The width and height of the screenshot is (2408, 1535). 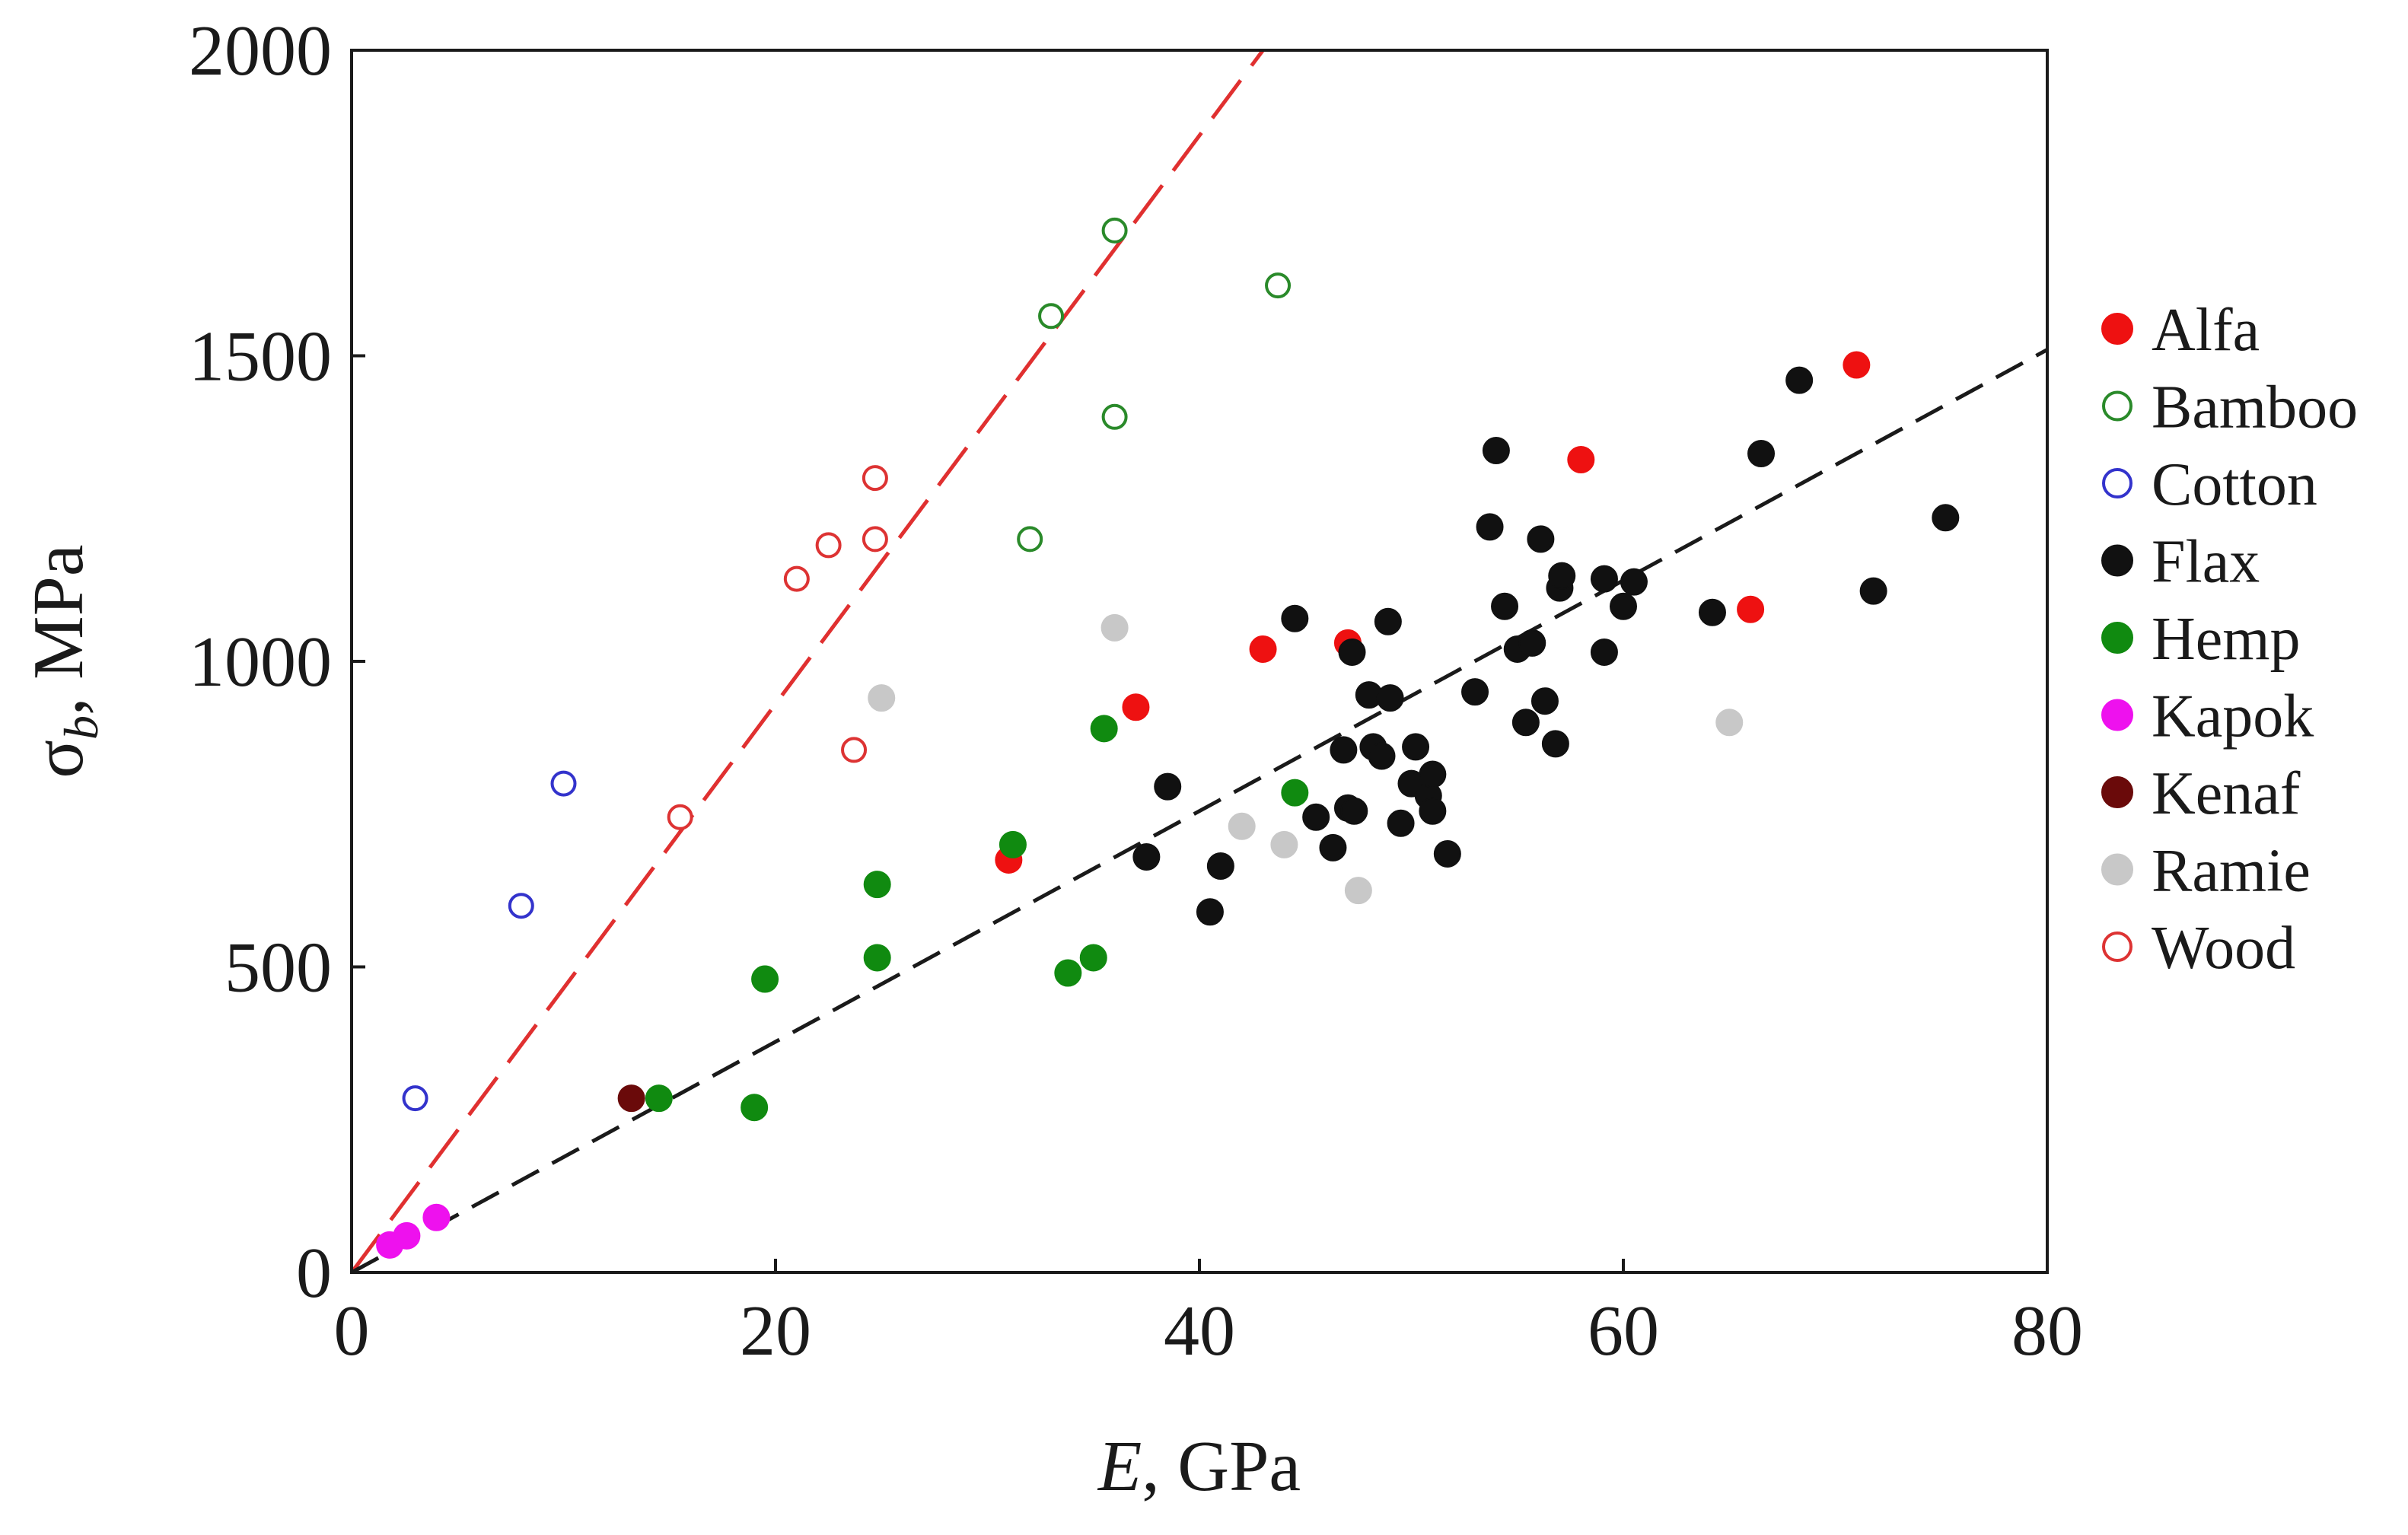 What do you see at coordinates (58, 759) in the screenshot?
I see `y-axis-title-symbol: σ` at bounding box center [58, 759].